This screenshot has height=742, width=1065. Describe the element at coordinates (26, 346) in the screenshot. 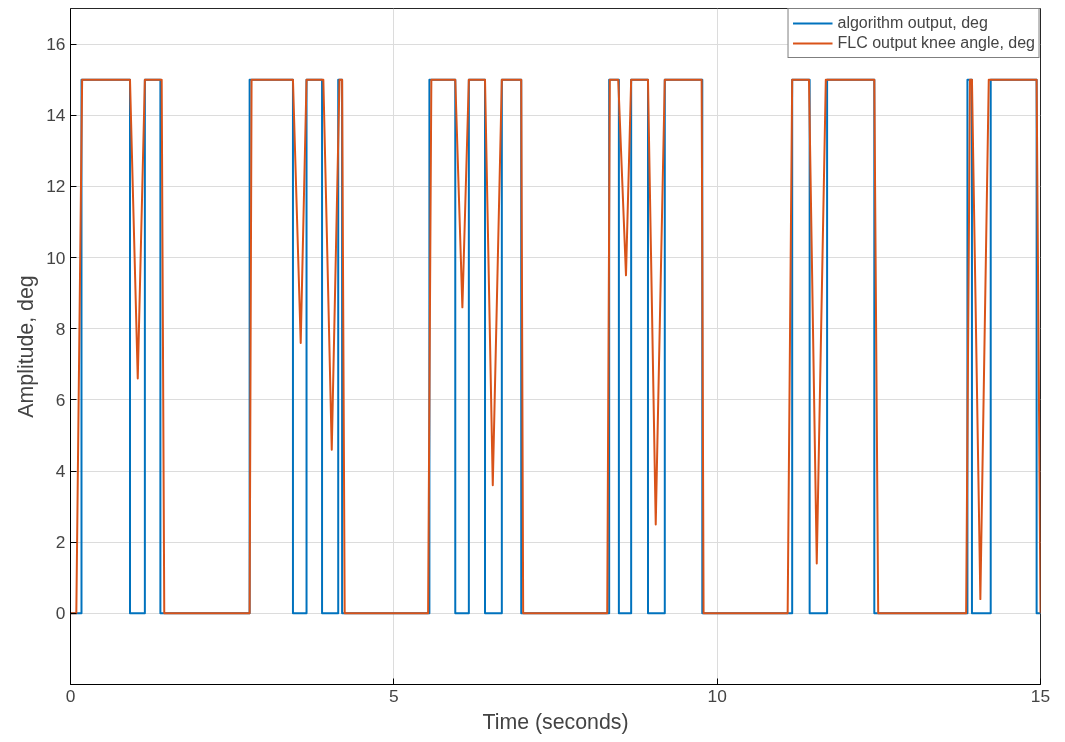

I see `y-axis-title: Amplitude, deg` at that location.